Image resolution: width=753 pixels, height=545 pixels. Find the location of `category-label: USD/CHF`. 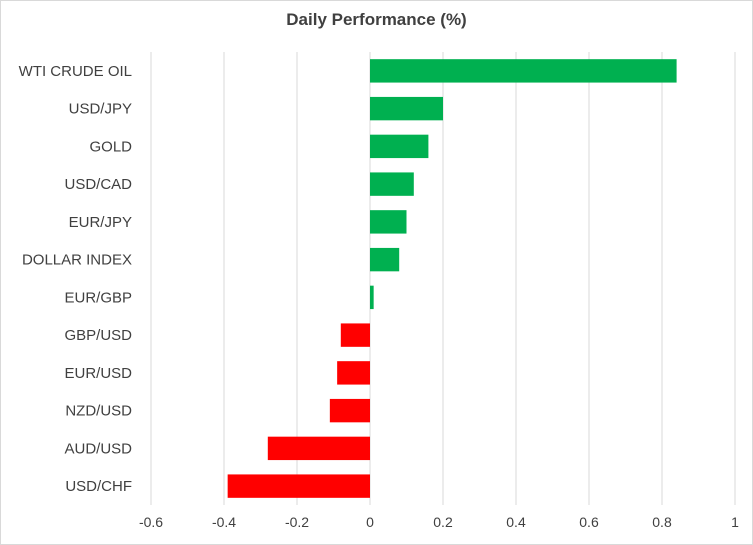

category-label: USD/CHF is located at coordinates (98, 486).